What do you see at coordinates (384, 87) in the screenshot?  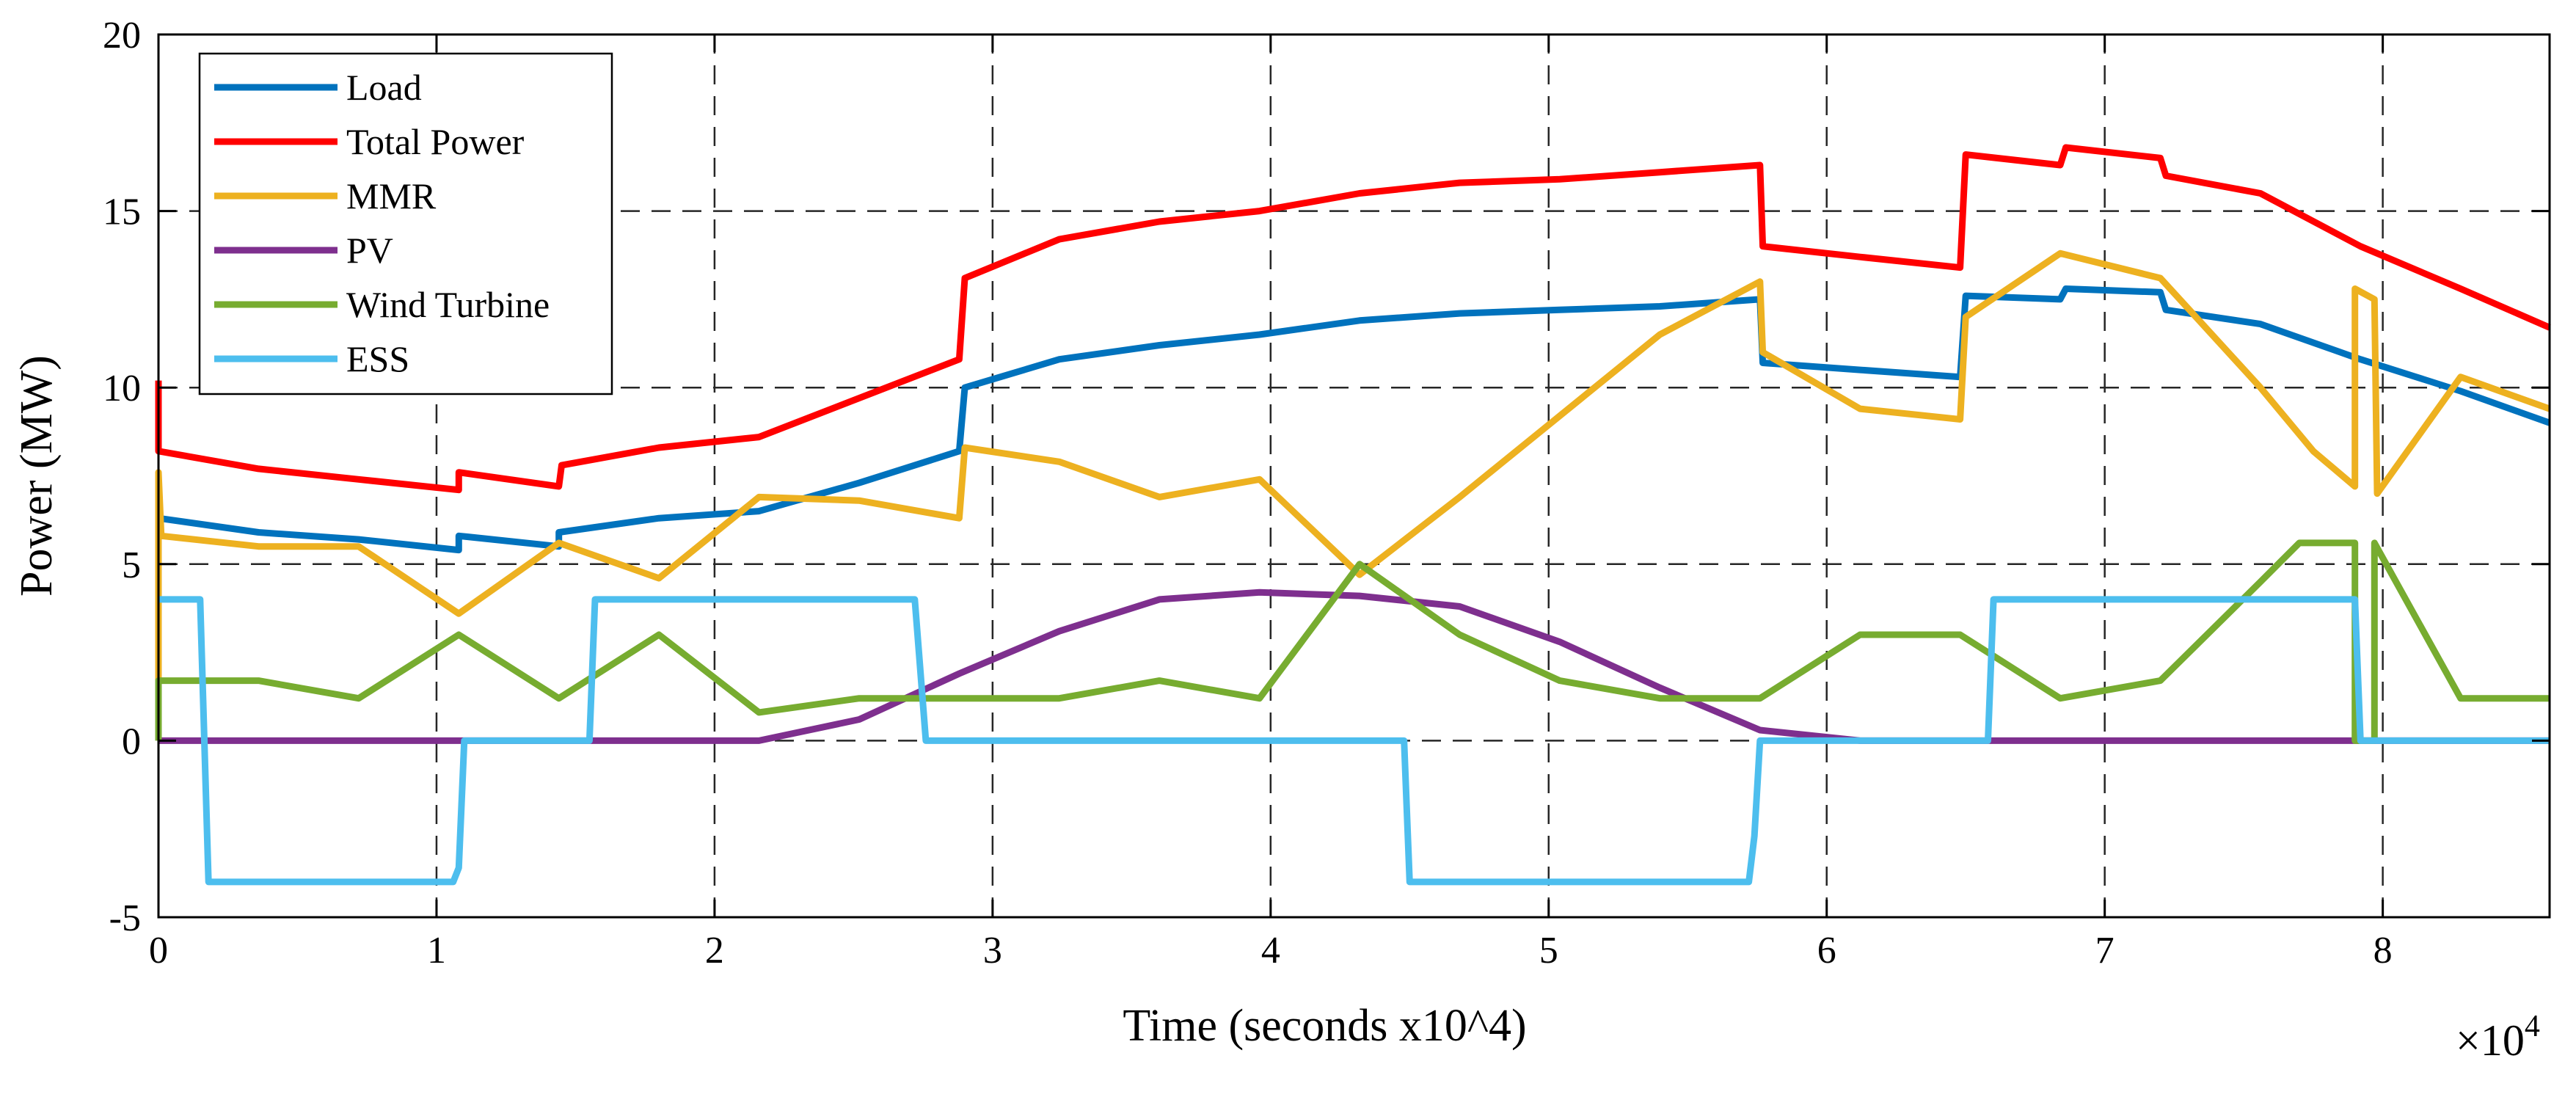 I see `legend-label: Load` at bounding box center [384, 87].